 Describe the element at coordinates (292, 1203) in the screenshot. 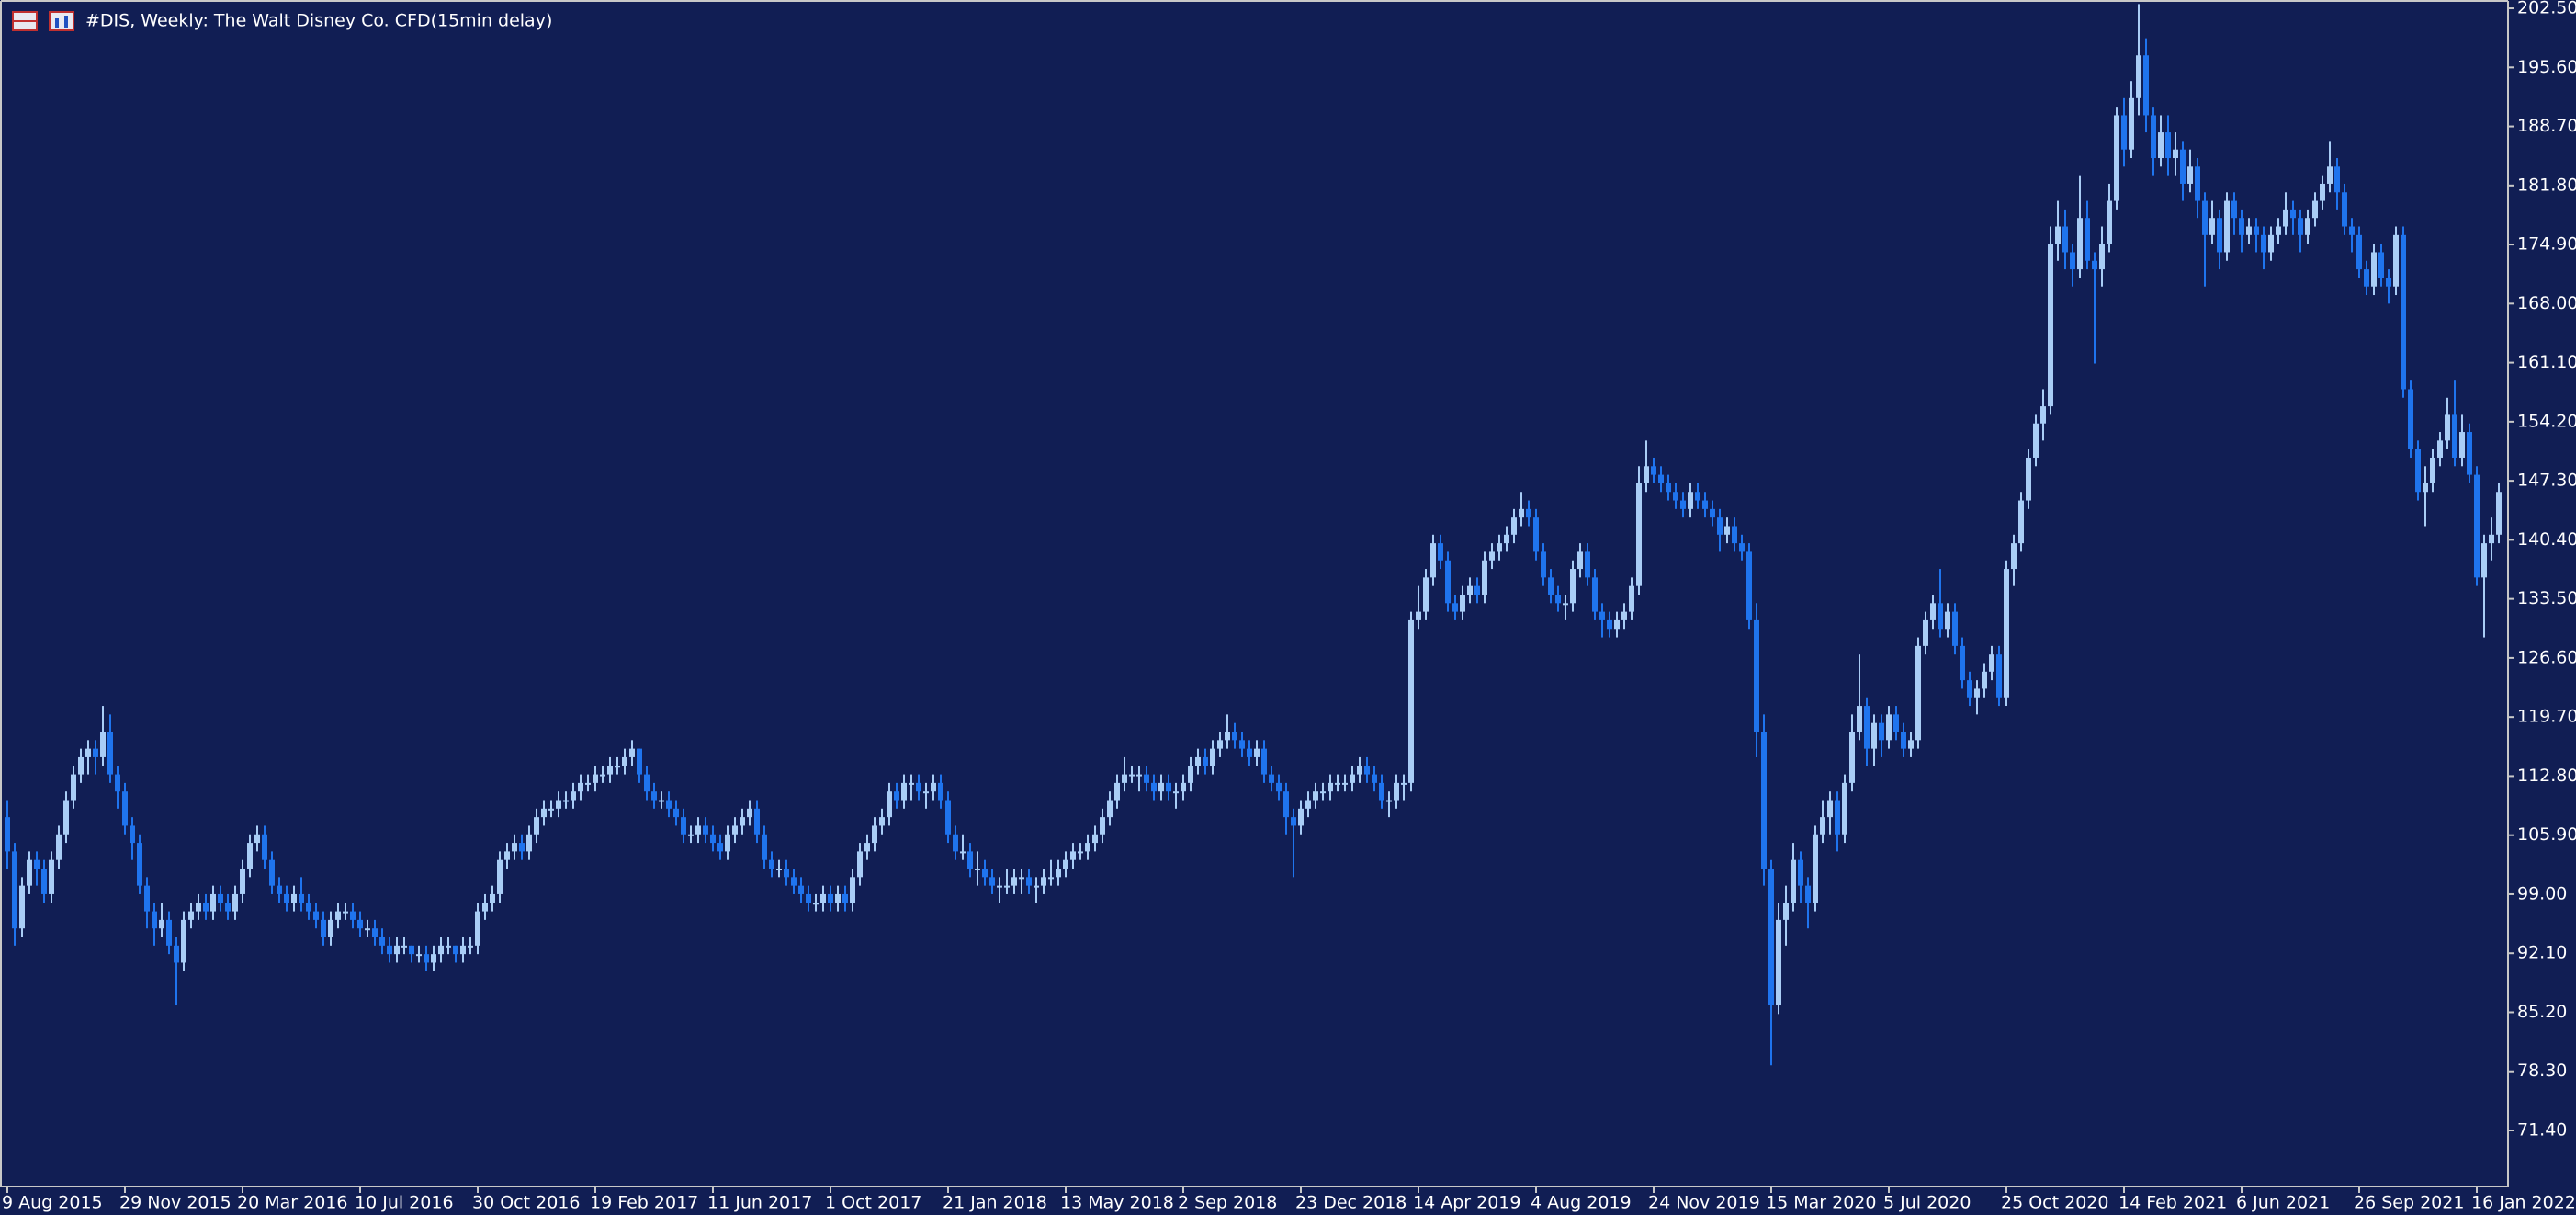

I see `x-tick-label: 20 Mar 2016` at that location.